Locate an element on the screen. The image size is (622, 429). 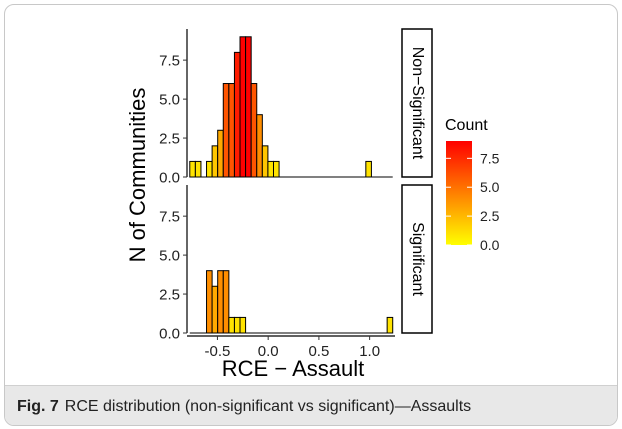
legend: Count 7.5 5.0 2.5 0.0 is located at coordinates (472, 185).